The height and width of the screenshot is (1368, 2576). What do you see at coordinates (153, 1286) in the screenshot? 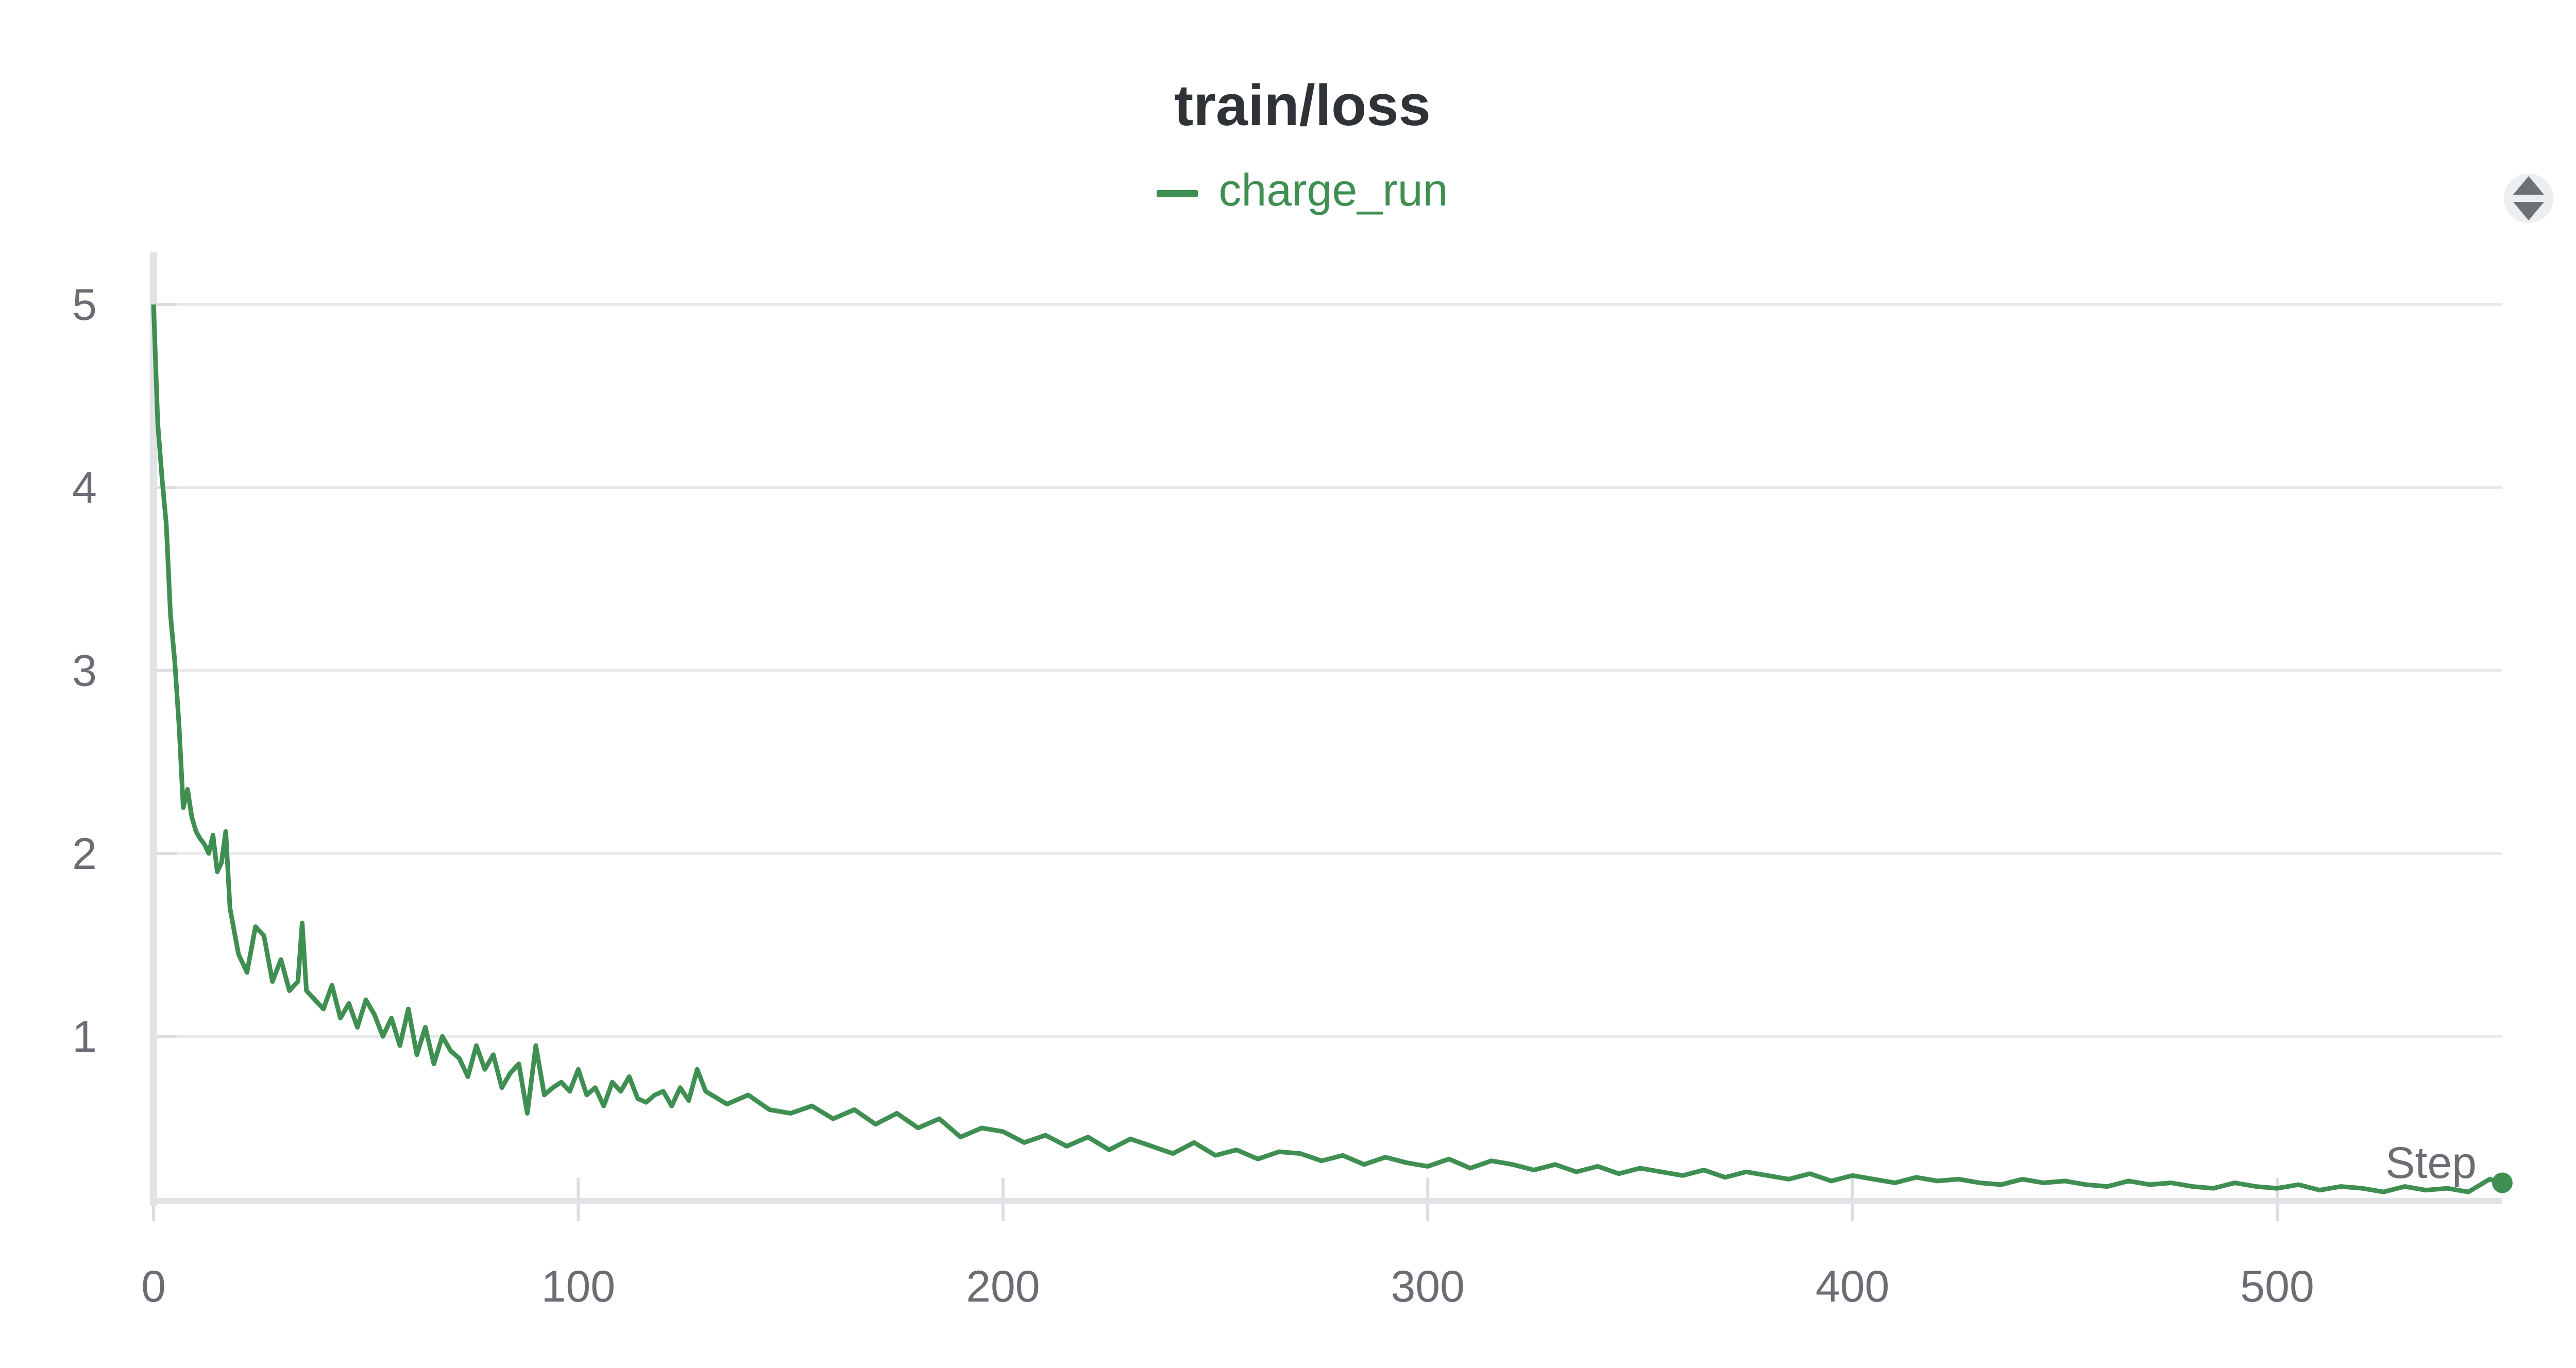
I see `x-tick-label: 0` at bounding box center [153, 1286].